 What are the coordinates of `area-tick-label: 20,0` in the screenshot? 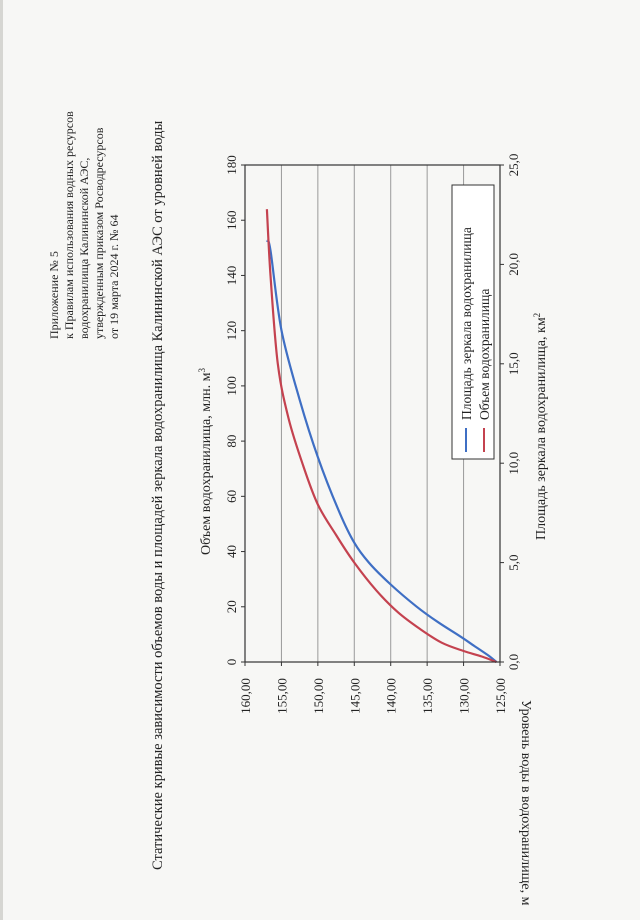 It's located at (513, 264).